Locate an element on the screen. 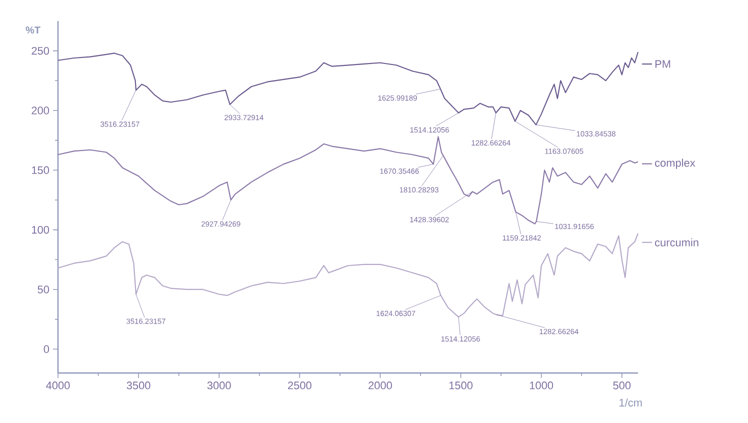  x-tick-label: 2500 is located at coordinates (300, 386).